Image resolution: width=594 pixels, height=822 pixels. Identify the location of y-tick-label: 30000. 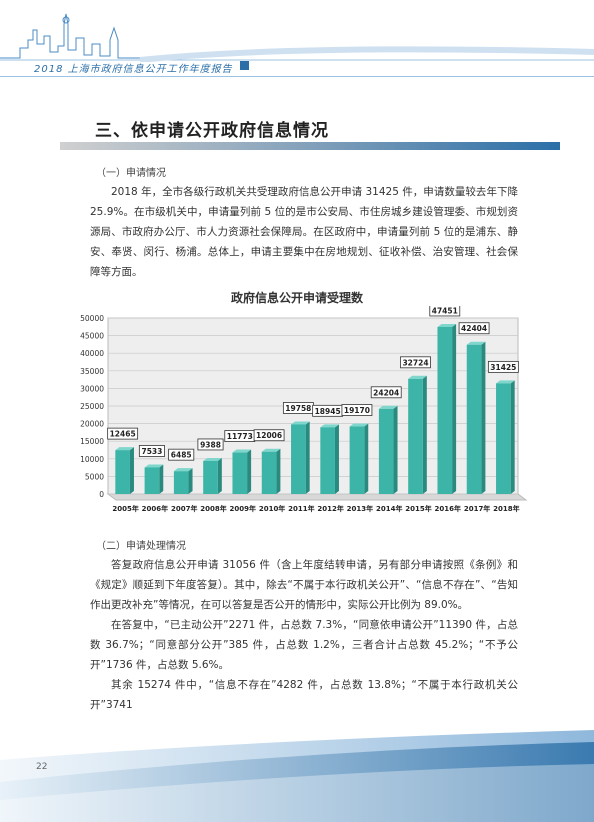
(92, 388).